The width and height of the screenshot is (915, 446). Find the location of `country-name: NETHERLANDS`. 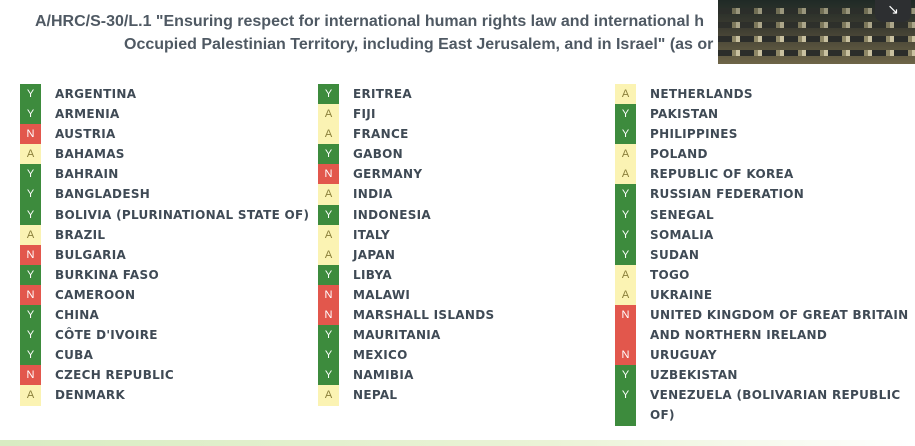

country-name: NETHERLANDS is located at coordinates (701, 94).